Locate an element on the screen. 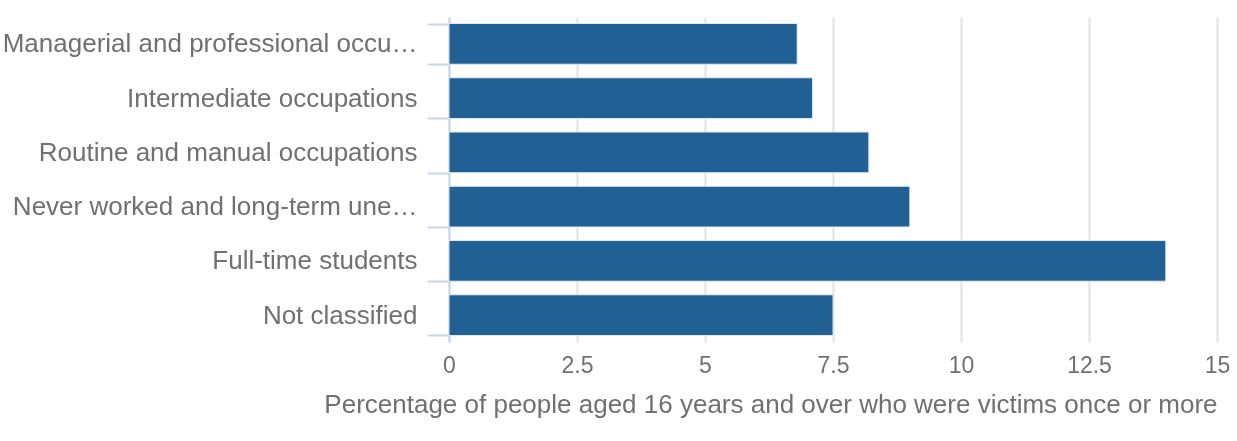 The image size is (1237, 441). x-tick-label: 15 is located at coordinates (1217, 364).